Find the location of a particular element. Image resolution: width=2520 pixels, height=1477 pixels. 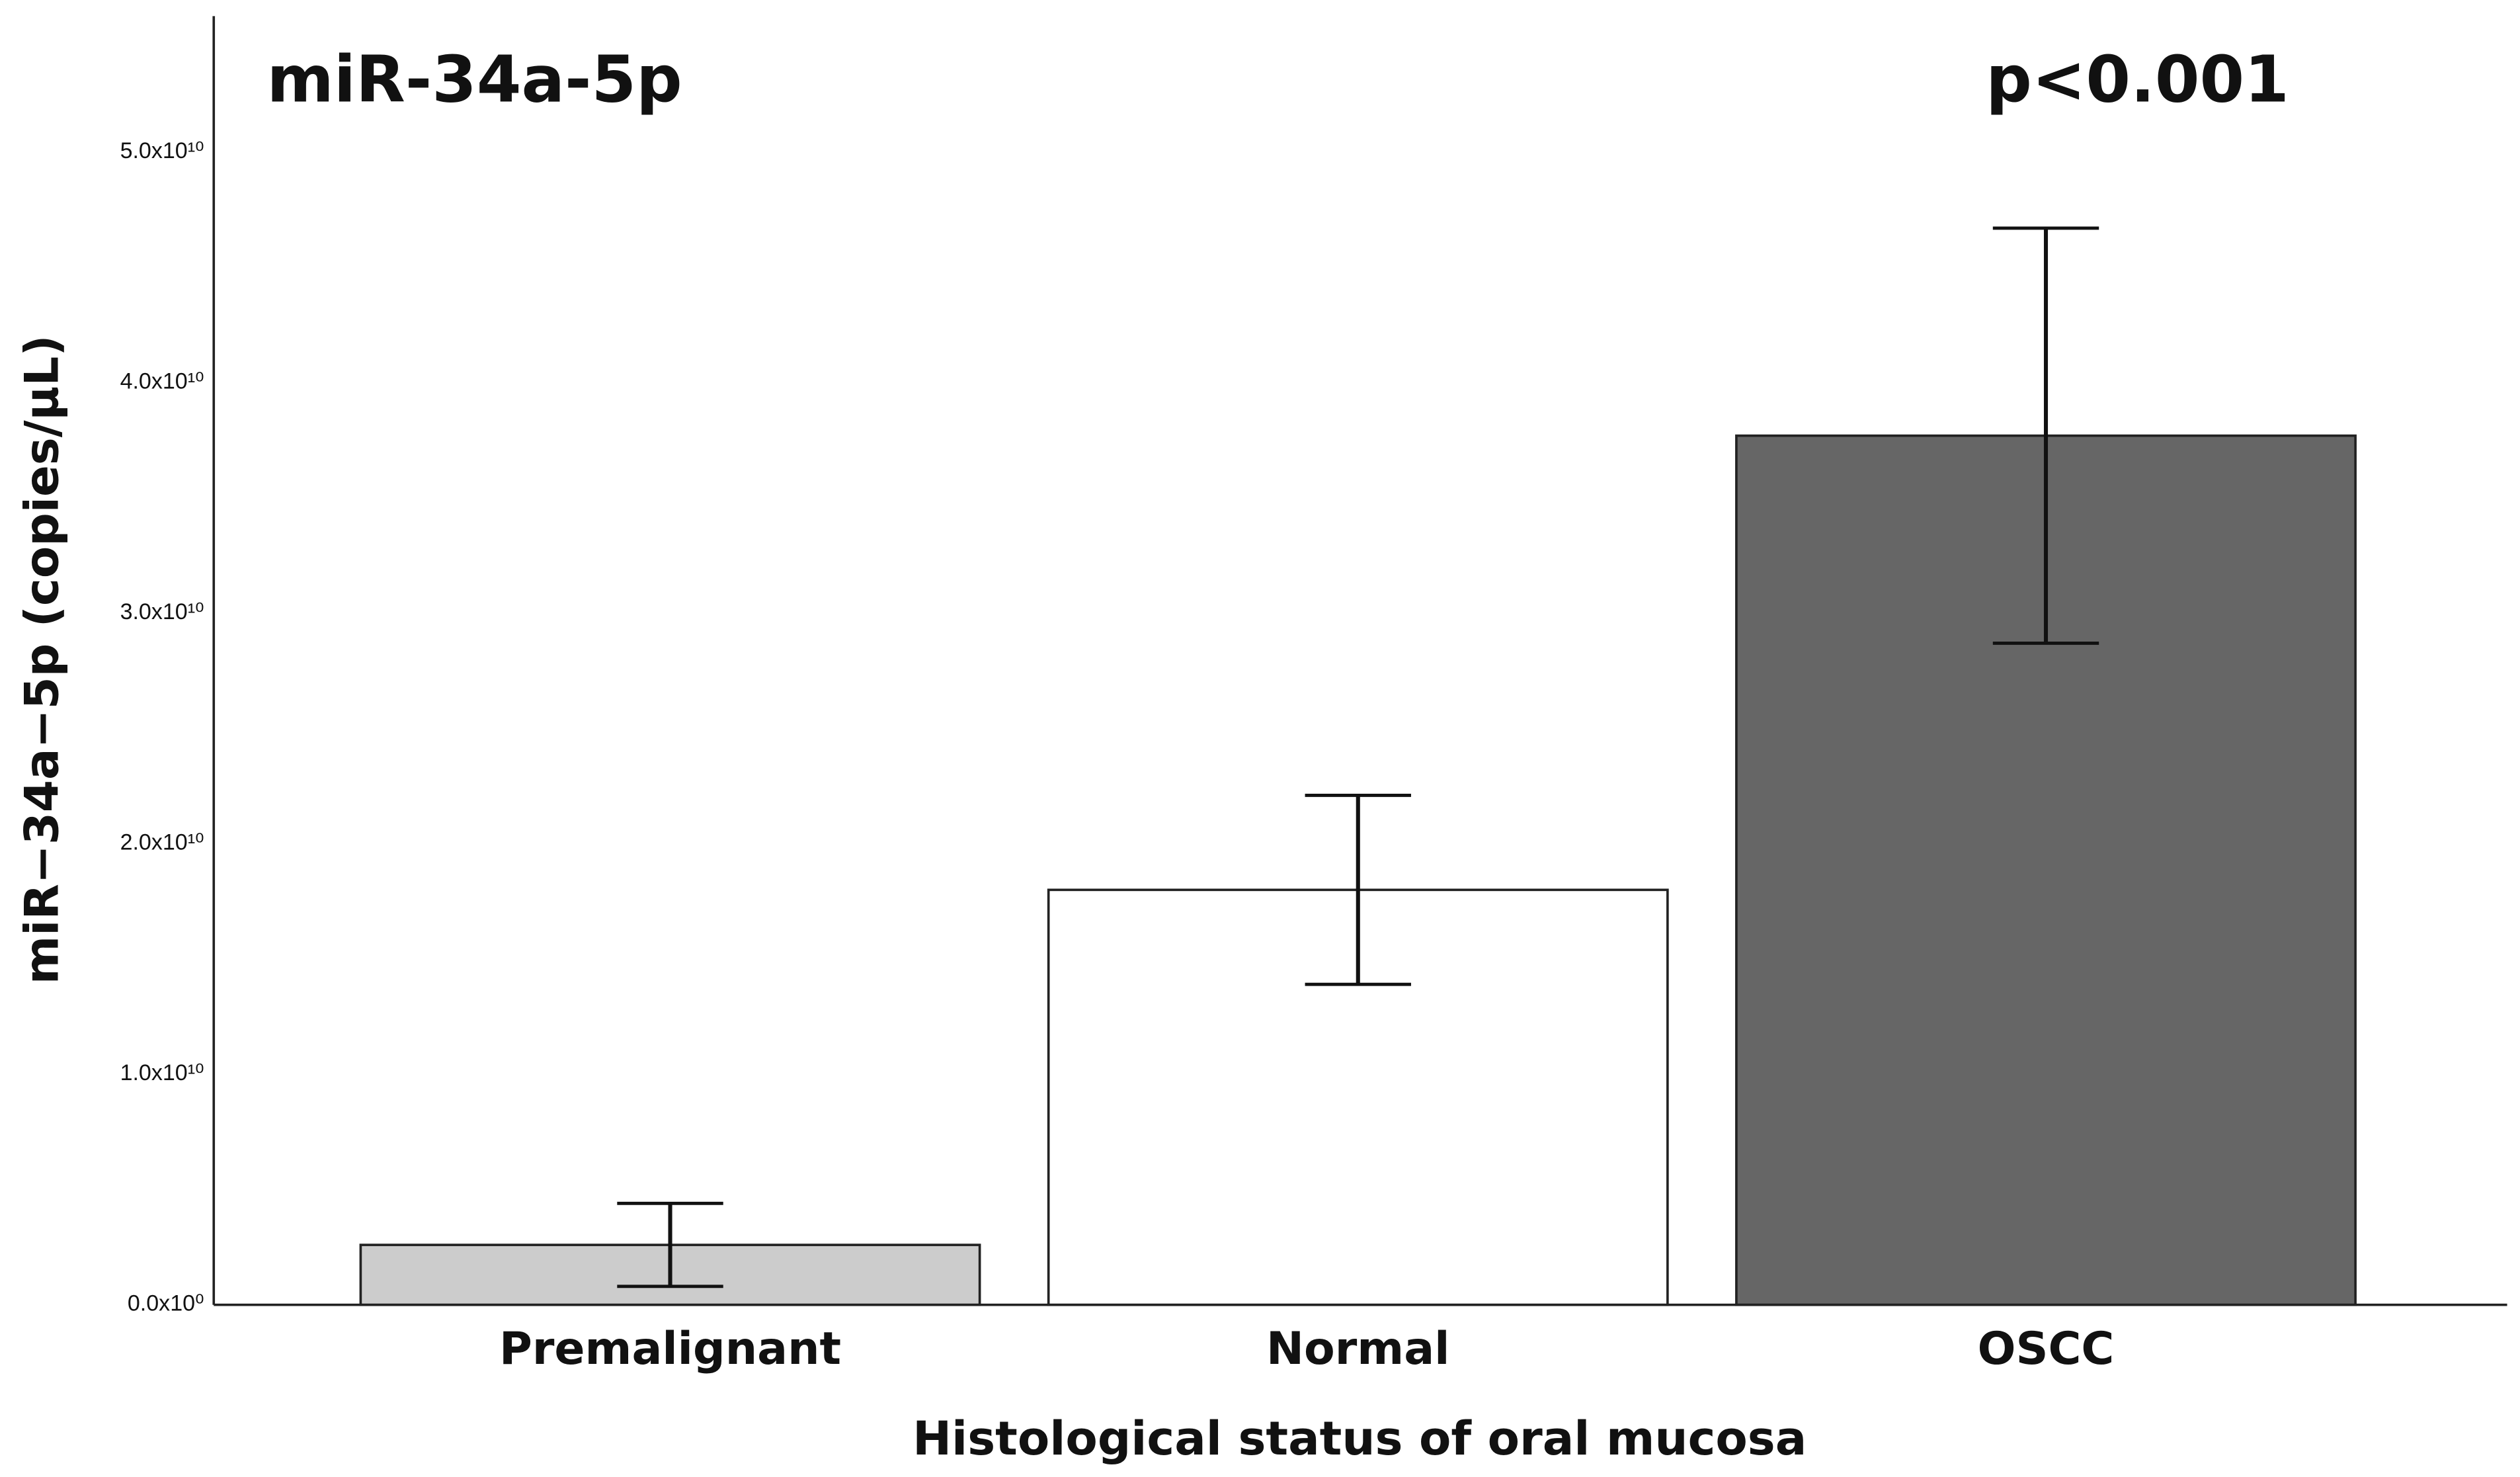

y-tick-label: 1.0x10¹⁰ is located at coordinates (162, 1072).